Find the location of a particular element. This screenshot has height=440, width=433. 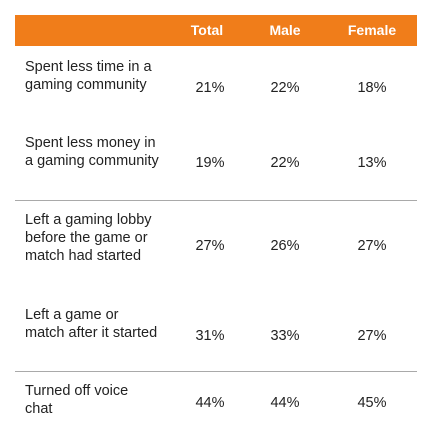

value-female: 13% is located at coordinates (372, 163).